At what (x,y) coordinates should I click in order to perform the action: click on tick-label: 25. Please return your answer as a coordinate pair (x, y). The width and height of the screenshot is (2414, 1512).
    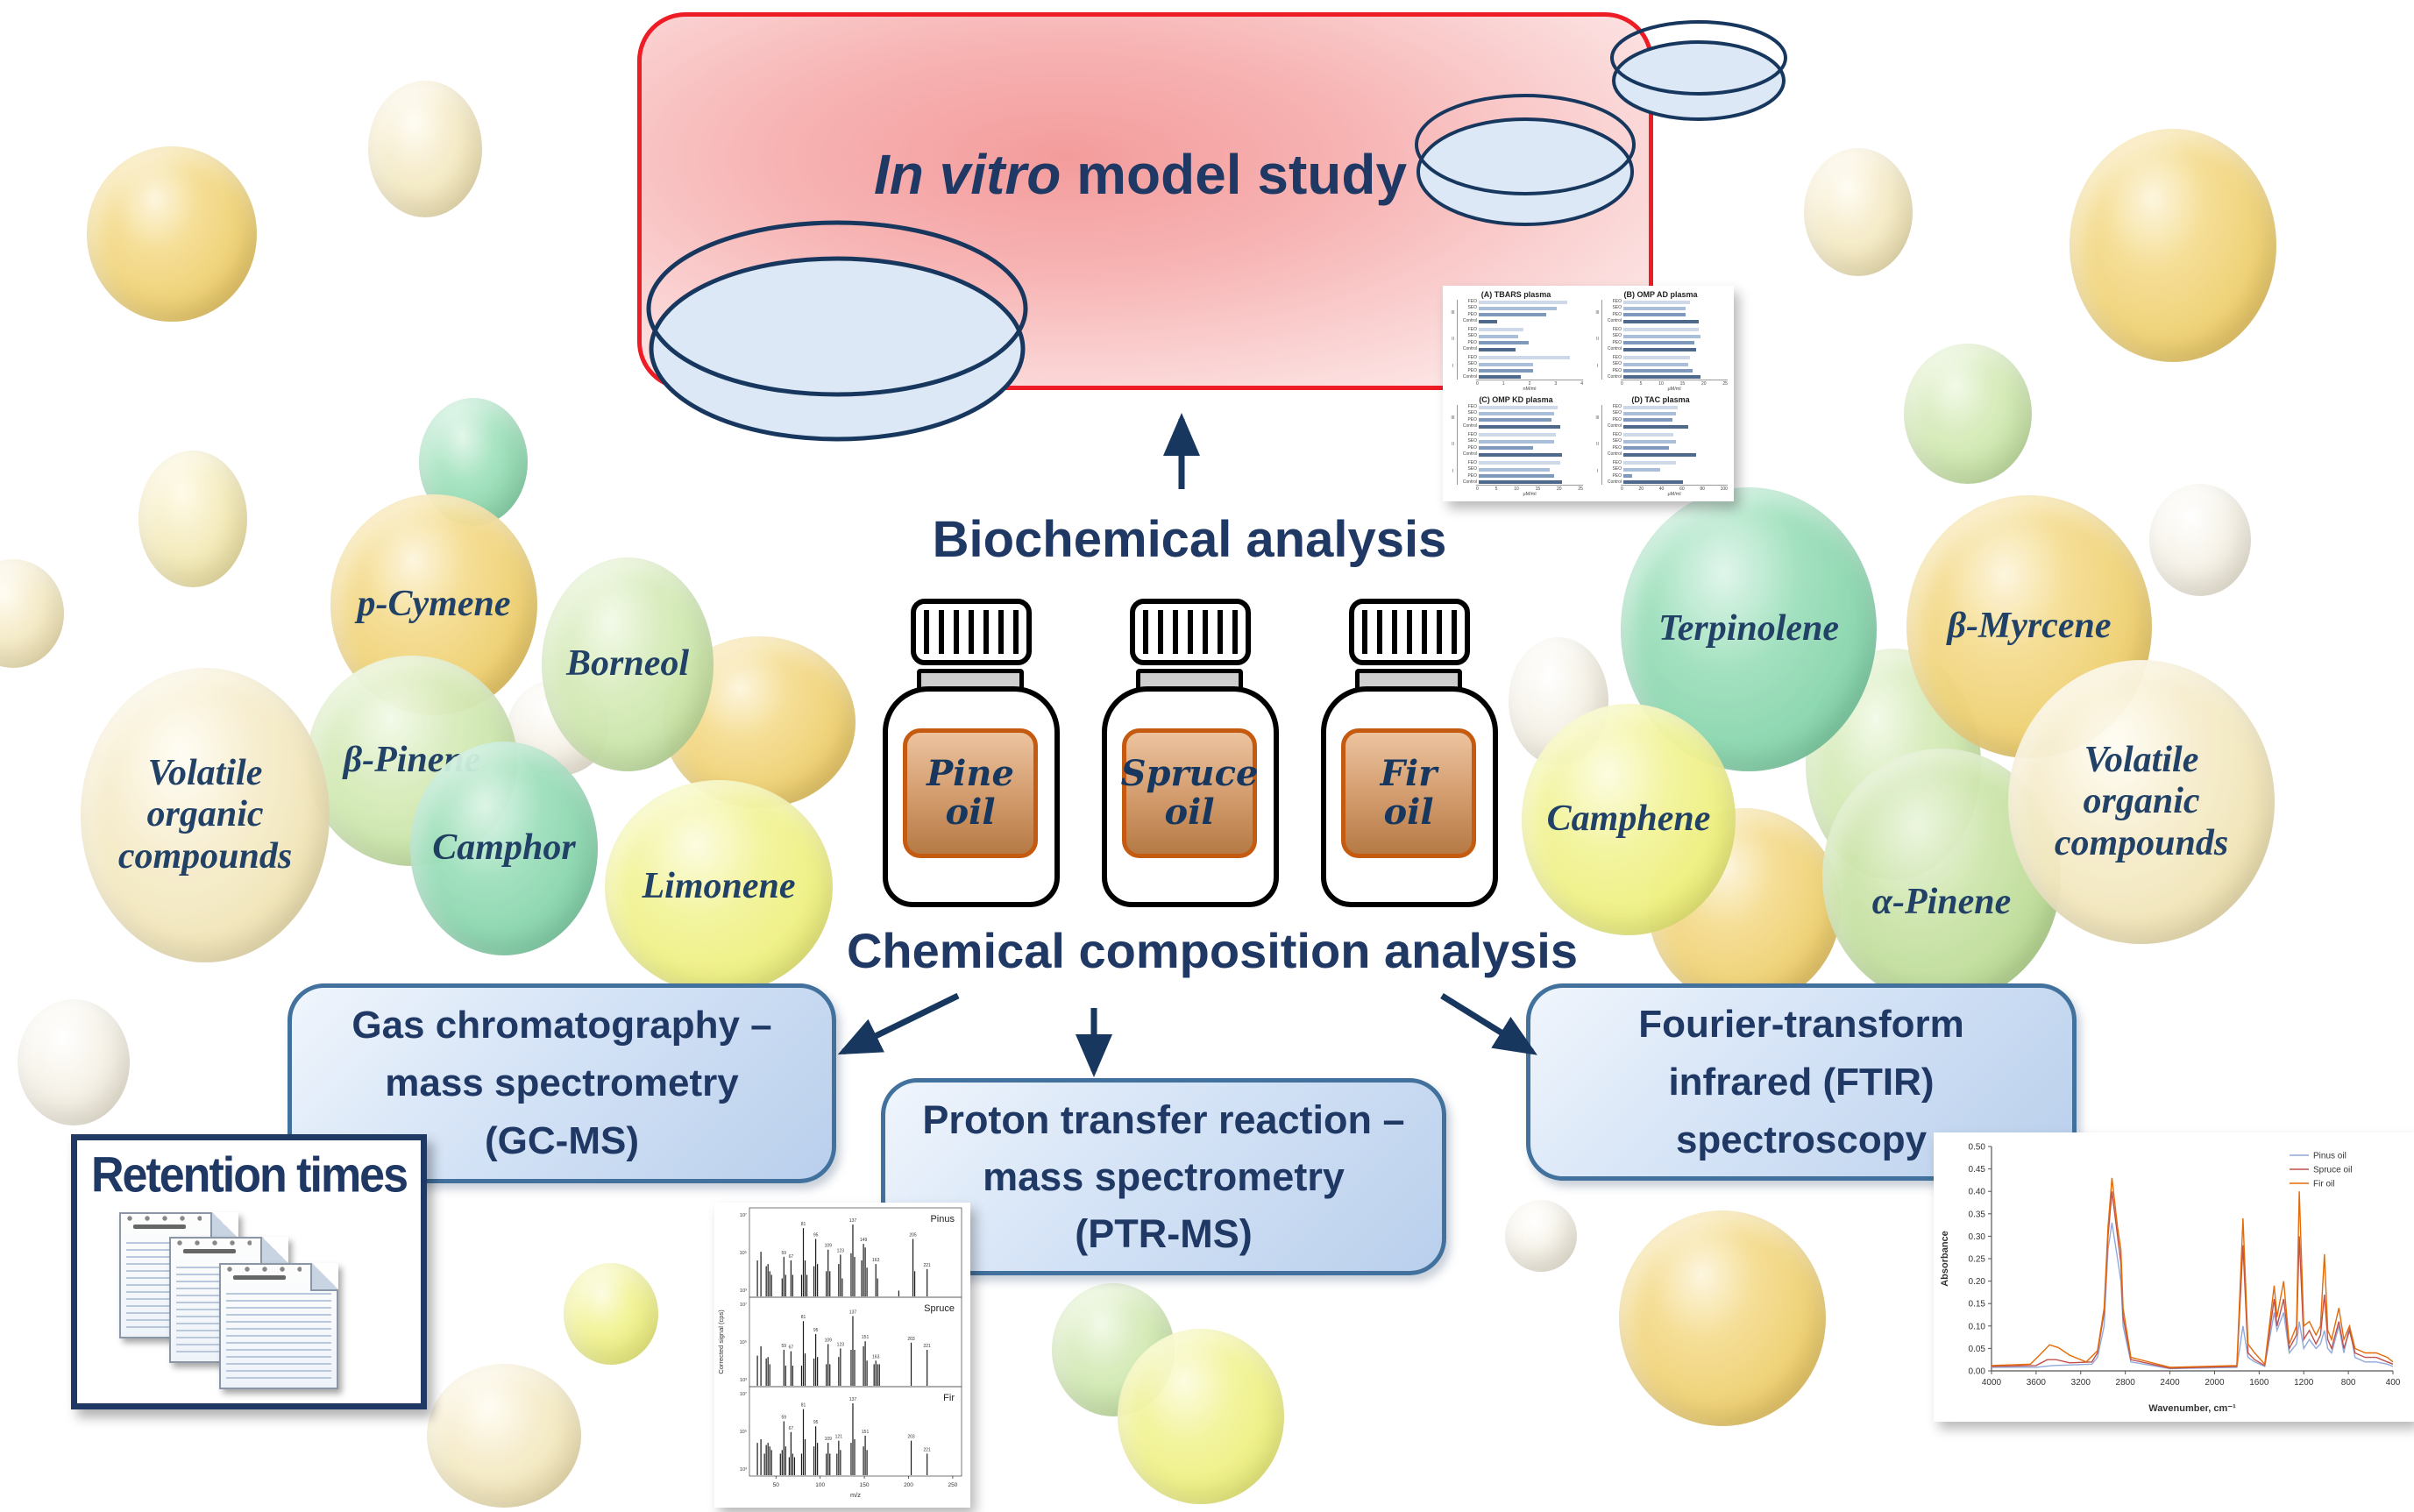
    Looking at the image, I should click on (1725, 384).